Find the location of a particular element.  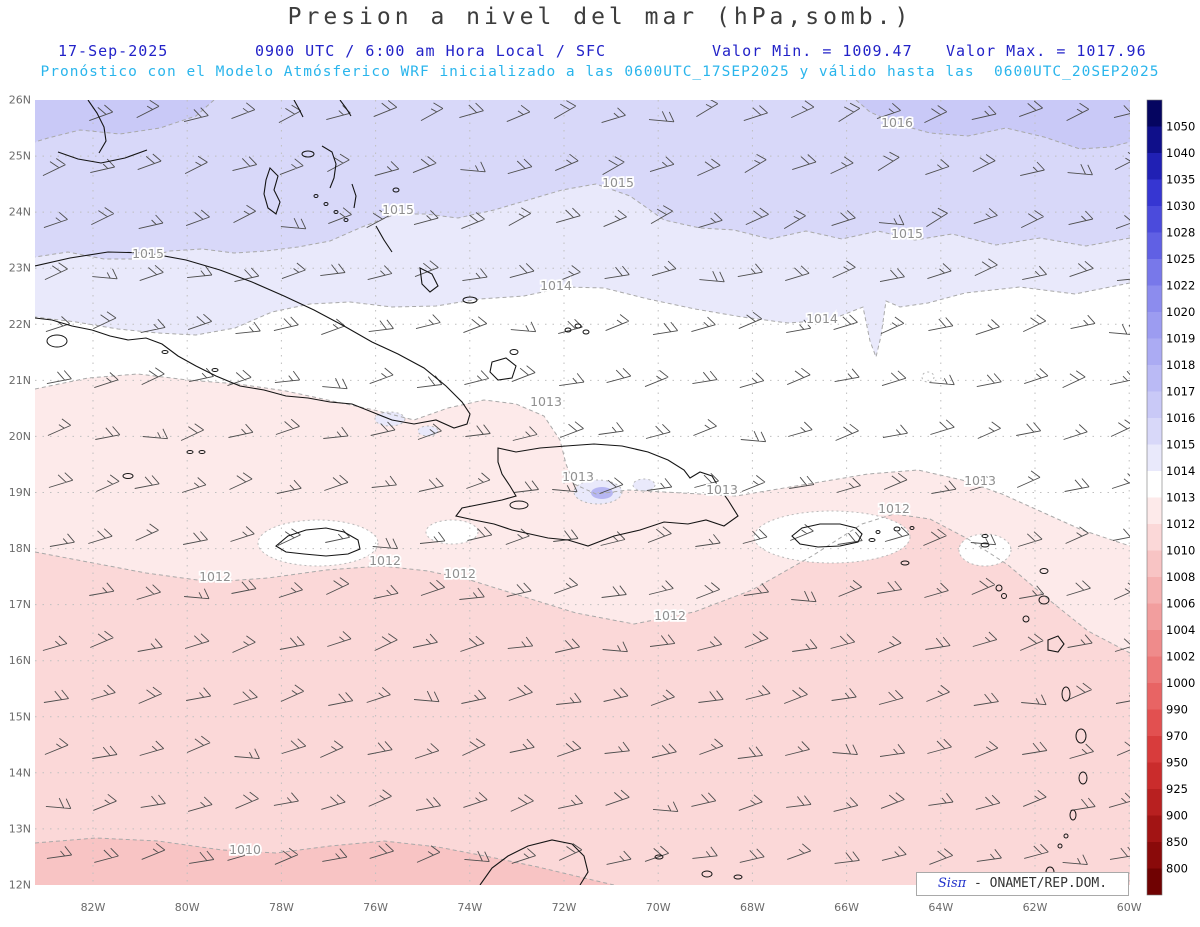

lat-tick-label: 19N is located at coordinates (20, 492).